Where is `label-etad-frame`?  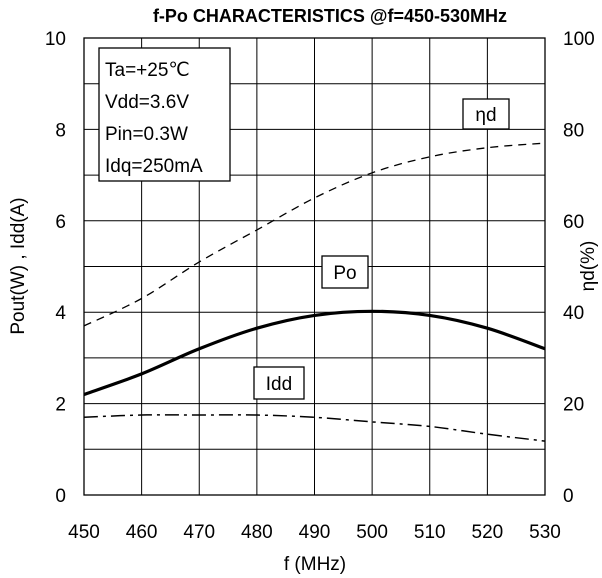 label-etad-frame is located at coordinates (486, 114).